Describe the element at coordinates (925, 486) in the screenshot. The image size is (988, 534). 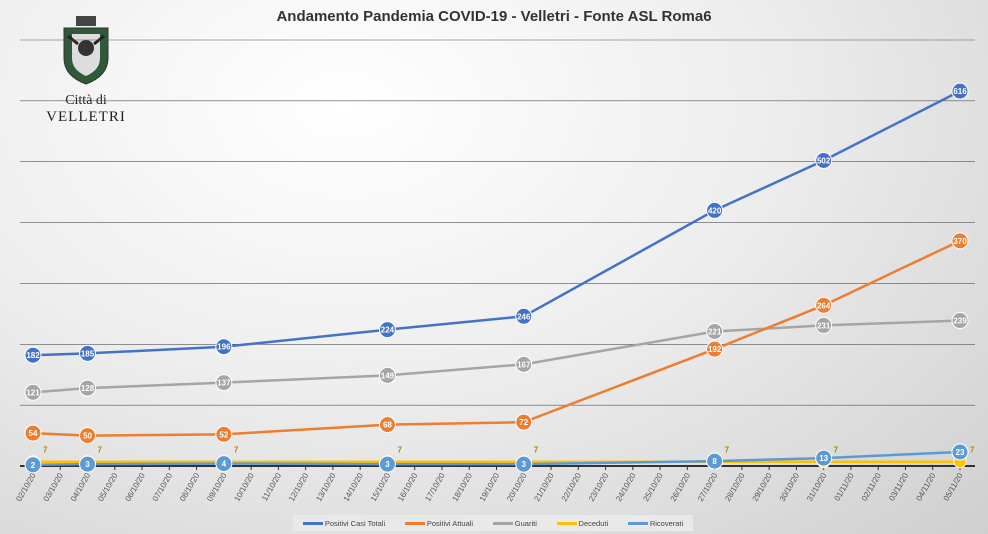
I see `x-tick-label: 04/11/20` at that location.